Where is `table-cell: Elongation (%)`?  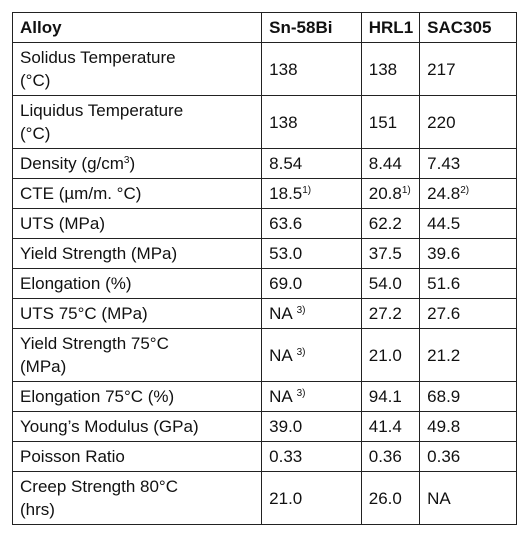
table-cell: Elongation (%) is located at coordinates (137, 283).